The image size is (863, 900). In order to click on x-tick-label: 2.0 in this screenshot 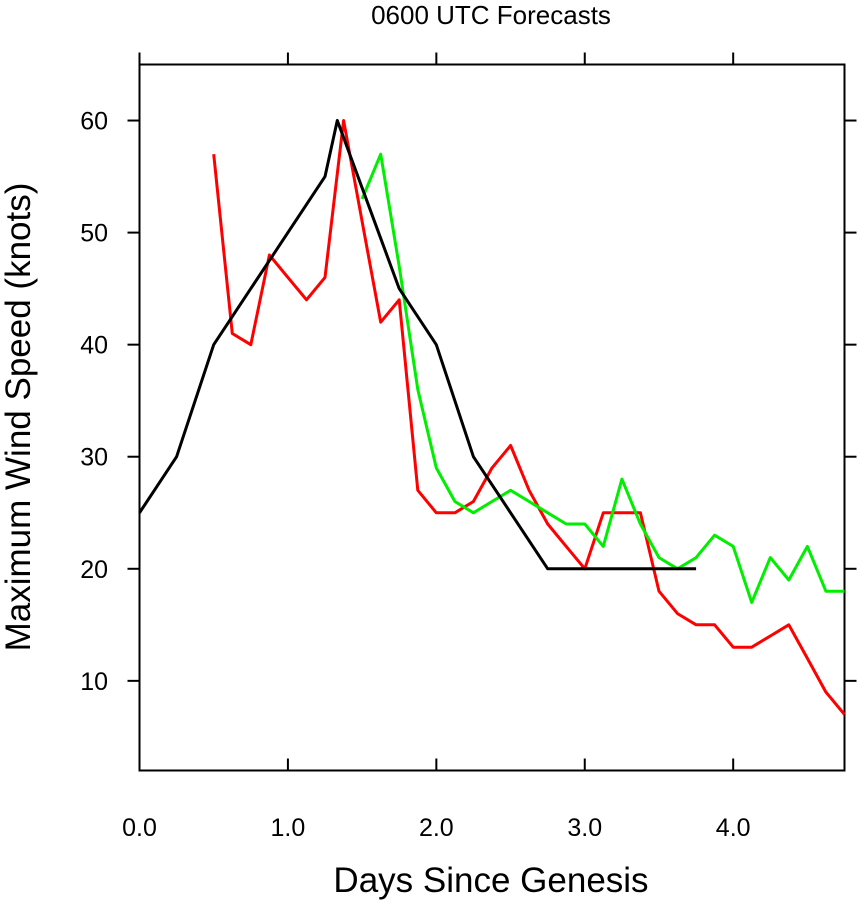, I will do `click(436, 828)`.